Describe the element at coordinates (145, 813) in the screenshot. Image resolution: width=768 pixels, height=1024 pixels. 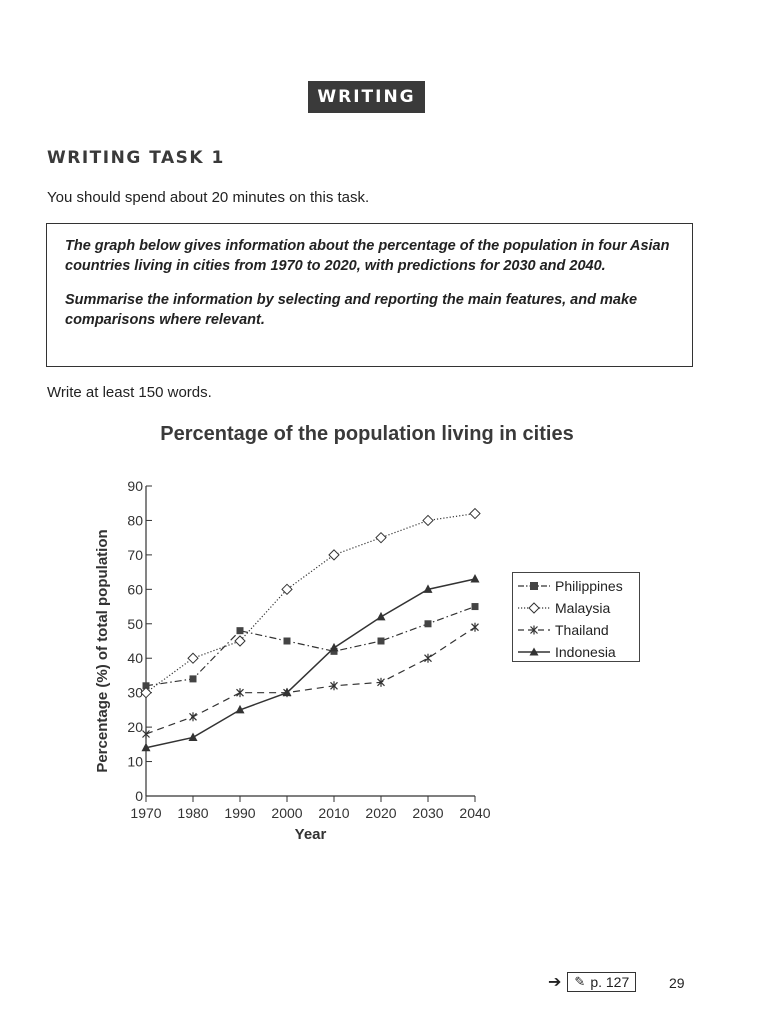
I see `x-tick-label: 1970` at that location.